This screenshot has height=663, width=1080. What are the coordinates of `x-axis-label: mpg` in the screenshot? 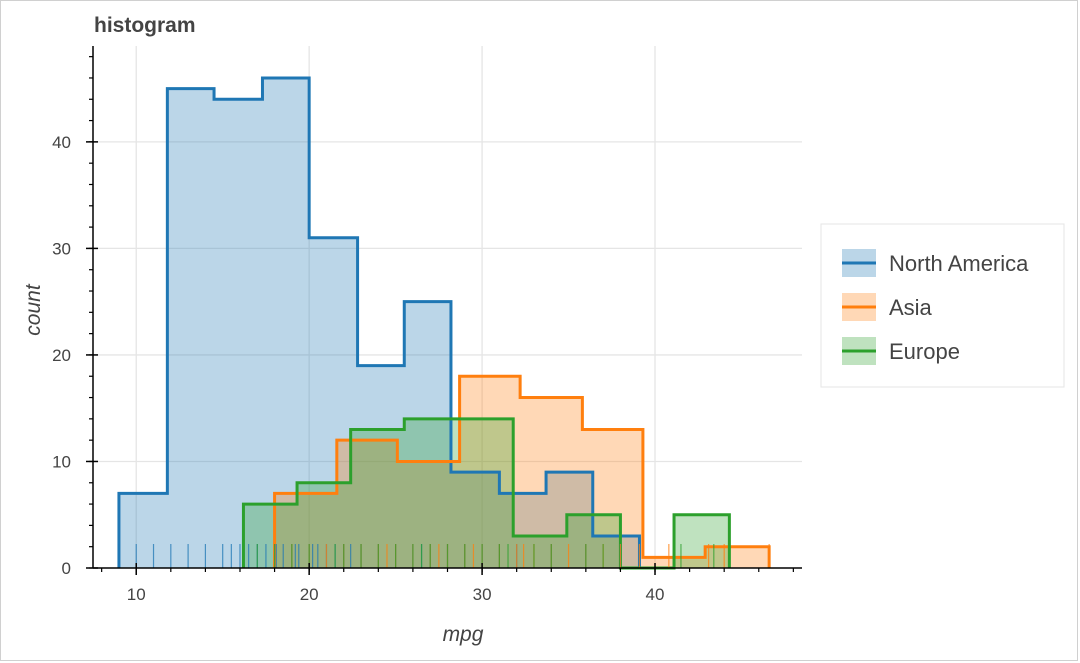 It's located at (463, 634).